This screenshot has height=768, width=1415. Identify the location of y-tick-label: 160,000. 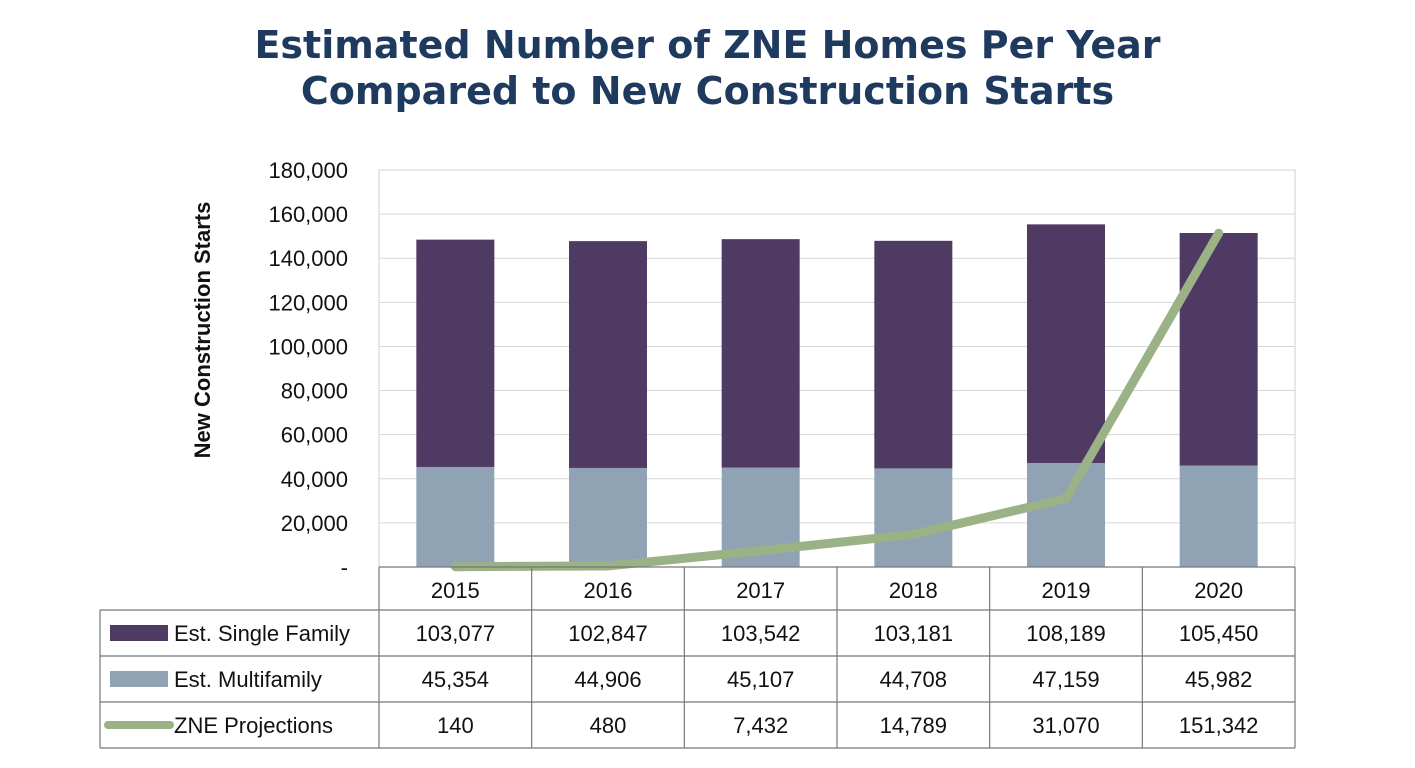
(308, 214).